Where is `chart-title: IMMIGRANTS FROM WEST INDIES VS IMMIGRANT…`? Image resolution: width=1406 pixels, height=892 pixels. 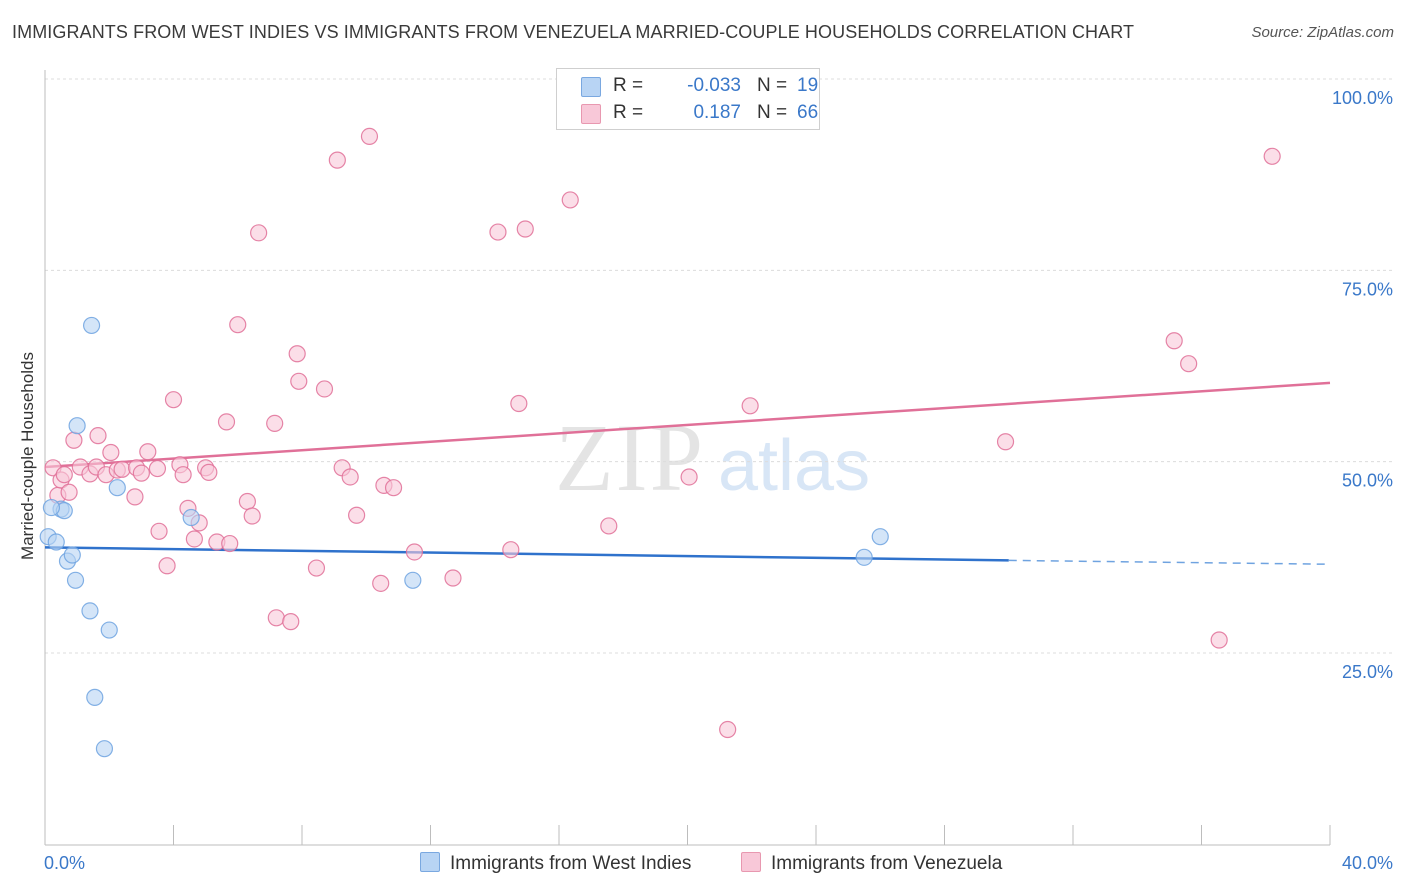
chart-title: IMMIGRANTS FROM WEST INDIES VS IMMIGRANT… is located at coordinates (573, 32).